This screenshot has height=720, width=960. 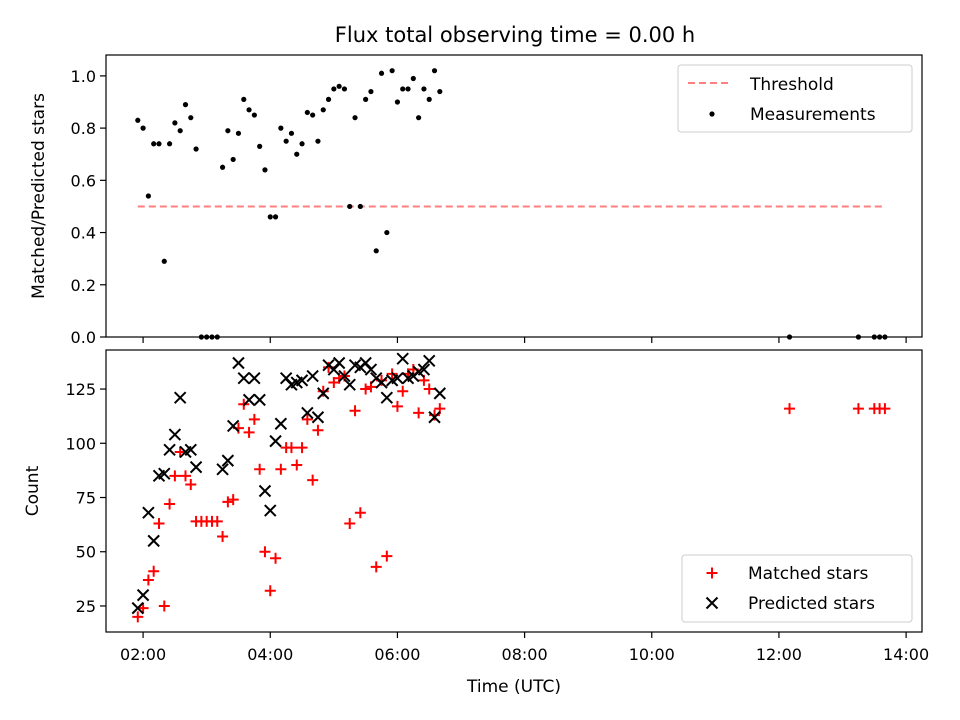 I want to click on top-legend: Threshold Measurements, so click(x=795, y=98).